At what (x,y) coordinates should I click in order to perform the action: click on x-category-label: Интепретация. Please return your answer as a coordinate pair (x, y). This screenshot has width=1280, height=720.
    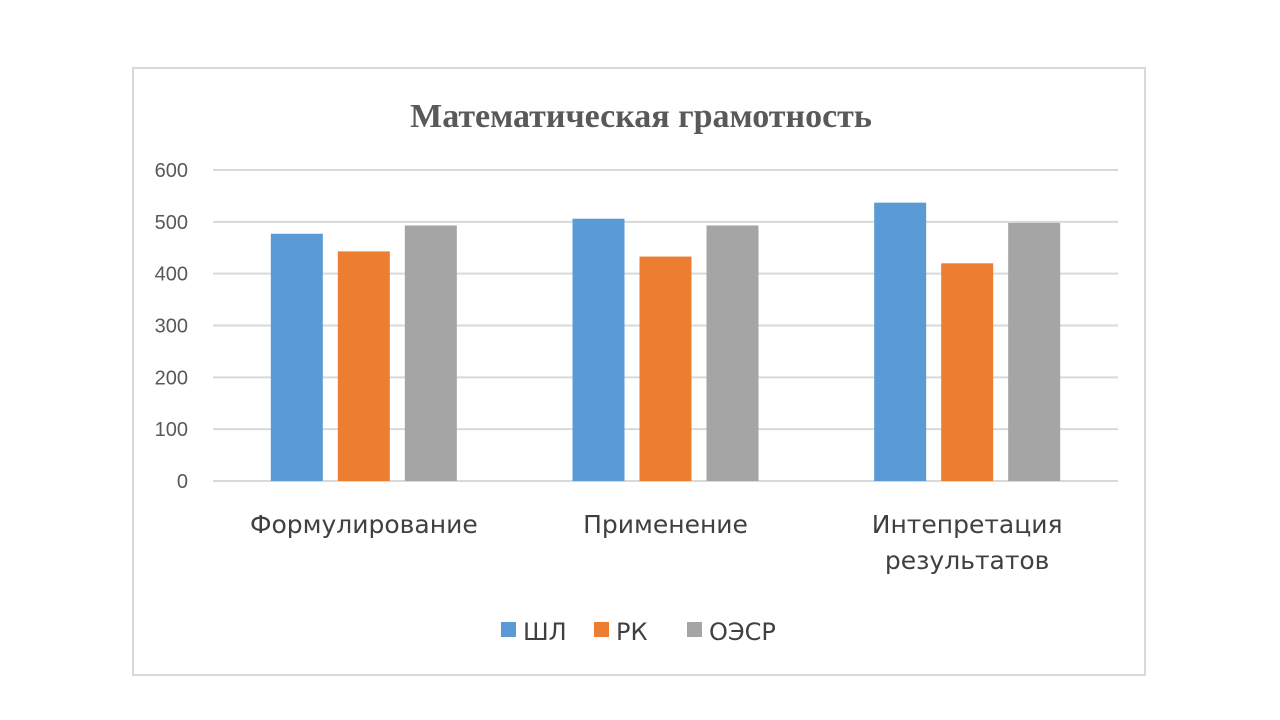
    Looking at the image, I should click on (967, 524).